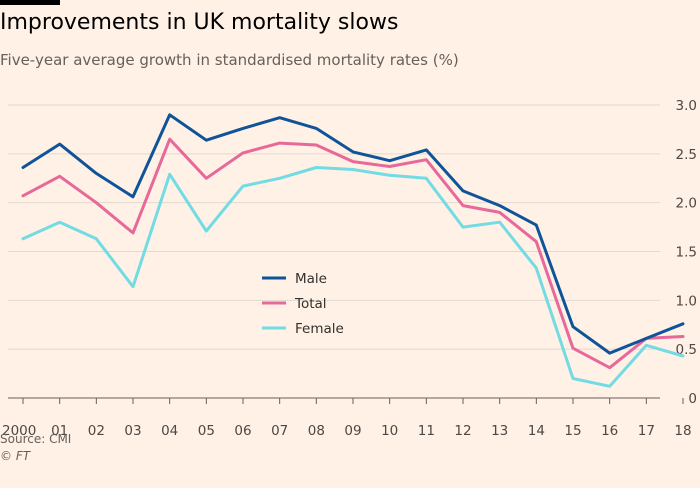  I want to click on x-tick-label: 12, so click(462, 431).